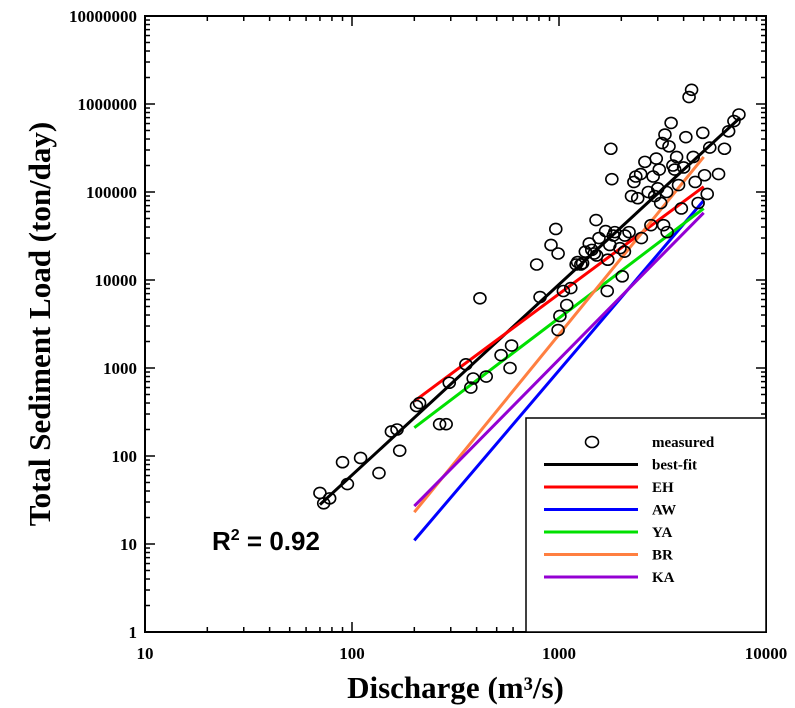 This screenshot has height=708, width=795. Describe the element at coordinates (674, 466) in the screenshot. I see `legend-label: best-fit` at that location.